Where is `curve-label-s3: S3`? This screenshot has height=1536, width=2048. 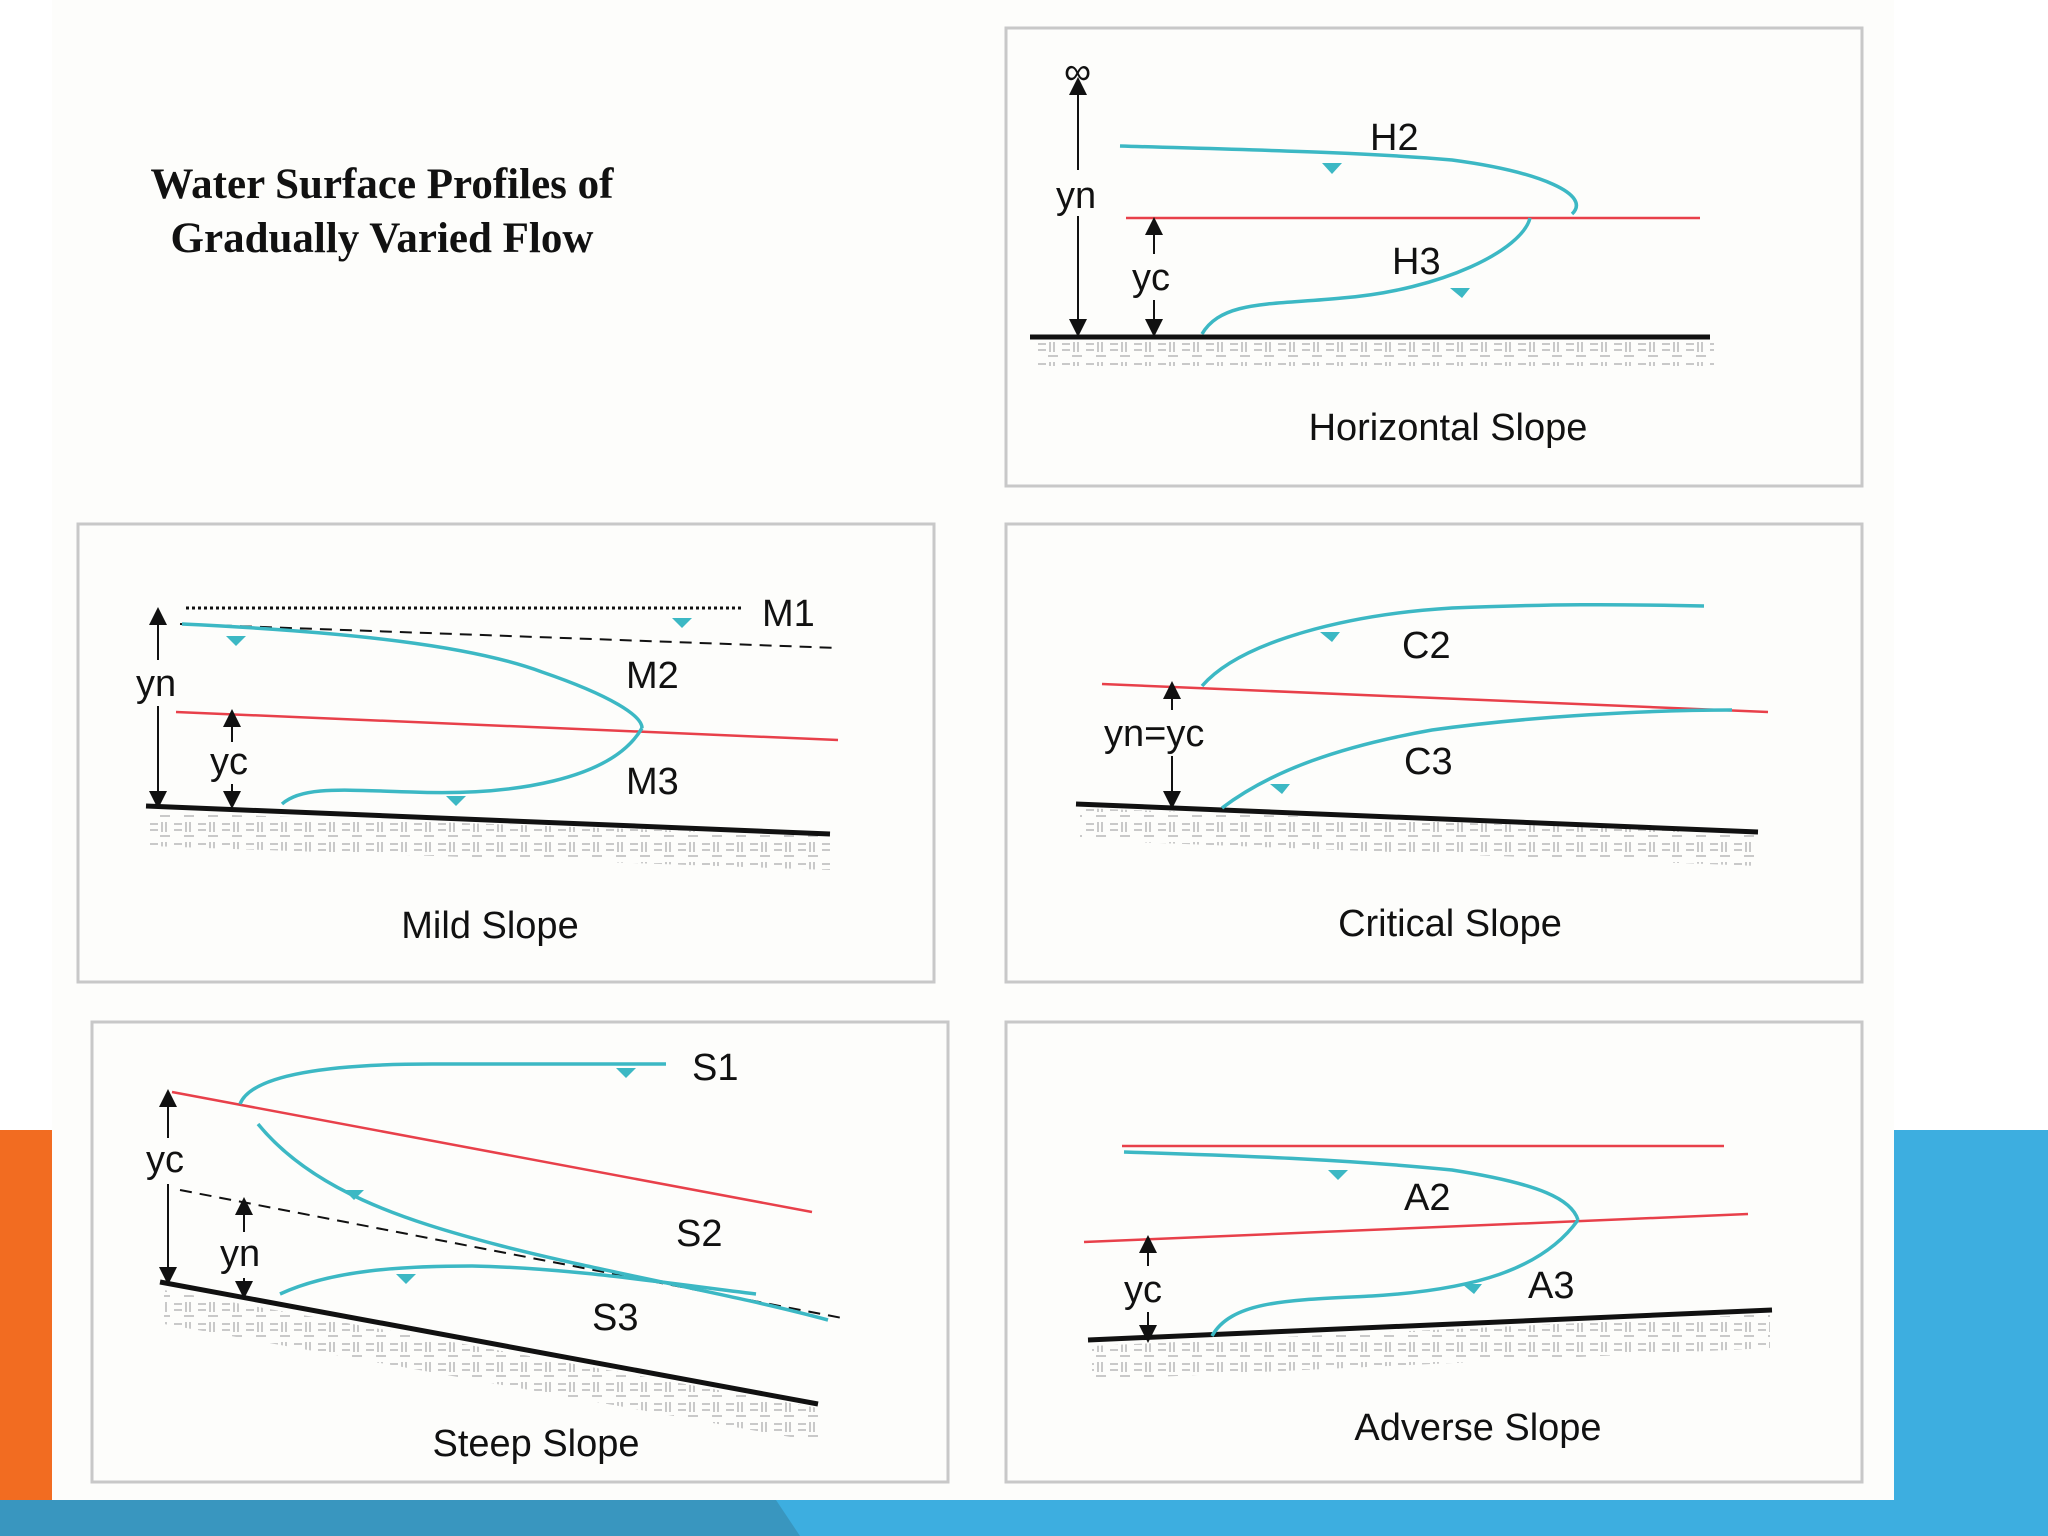 curve-label-s3: S3 is located at coordinates (615, 1318).